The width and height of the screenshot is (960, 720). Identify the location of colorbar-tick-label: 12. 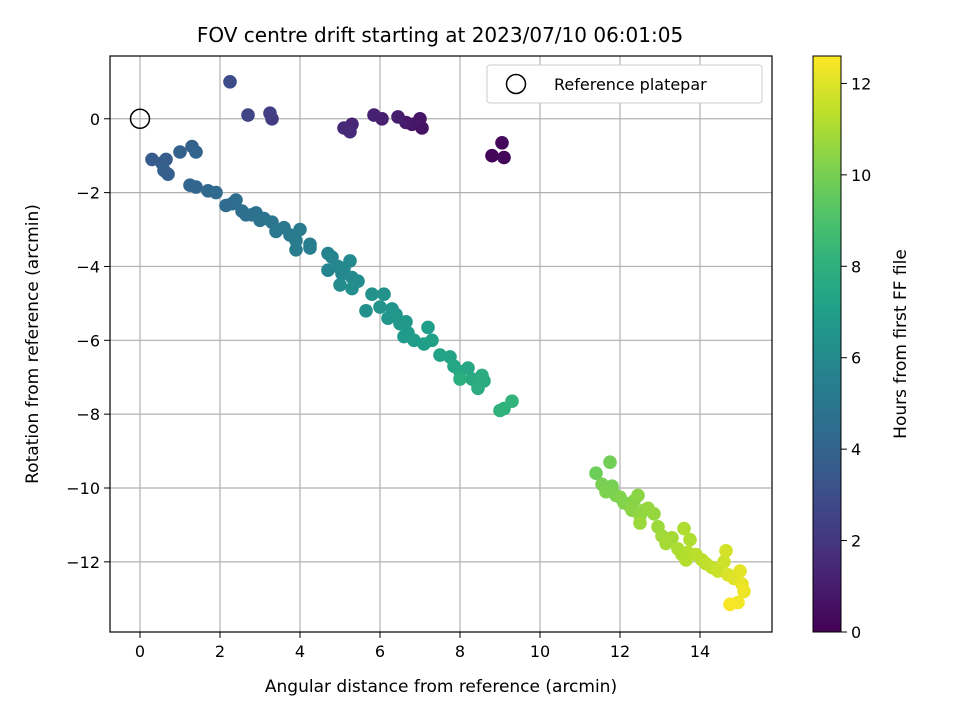
(861, 83).